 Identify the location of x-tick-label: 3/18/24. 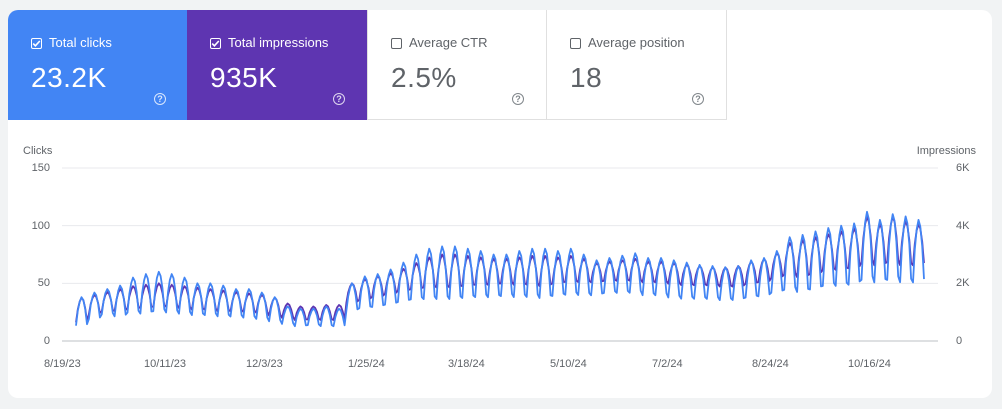
(466, 364).